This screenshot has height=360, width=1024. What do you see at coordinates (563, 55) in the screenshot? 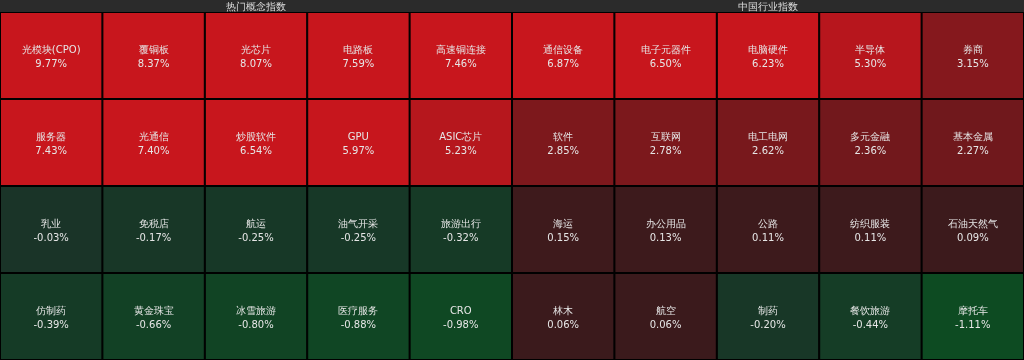
I see `cell: 通信设备 6.87%` at bounding box center [563, 55].